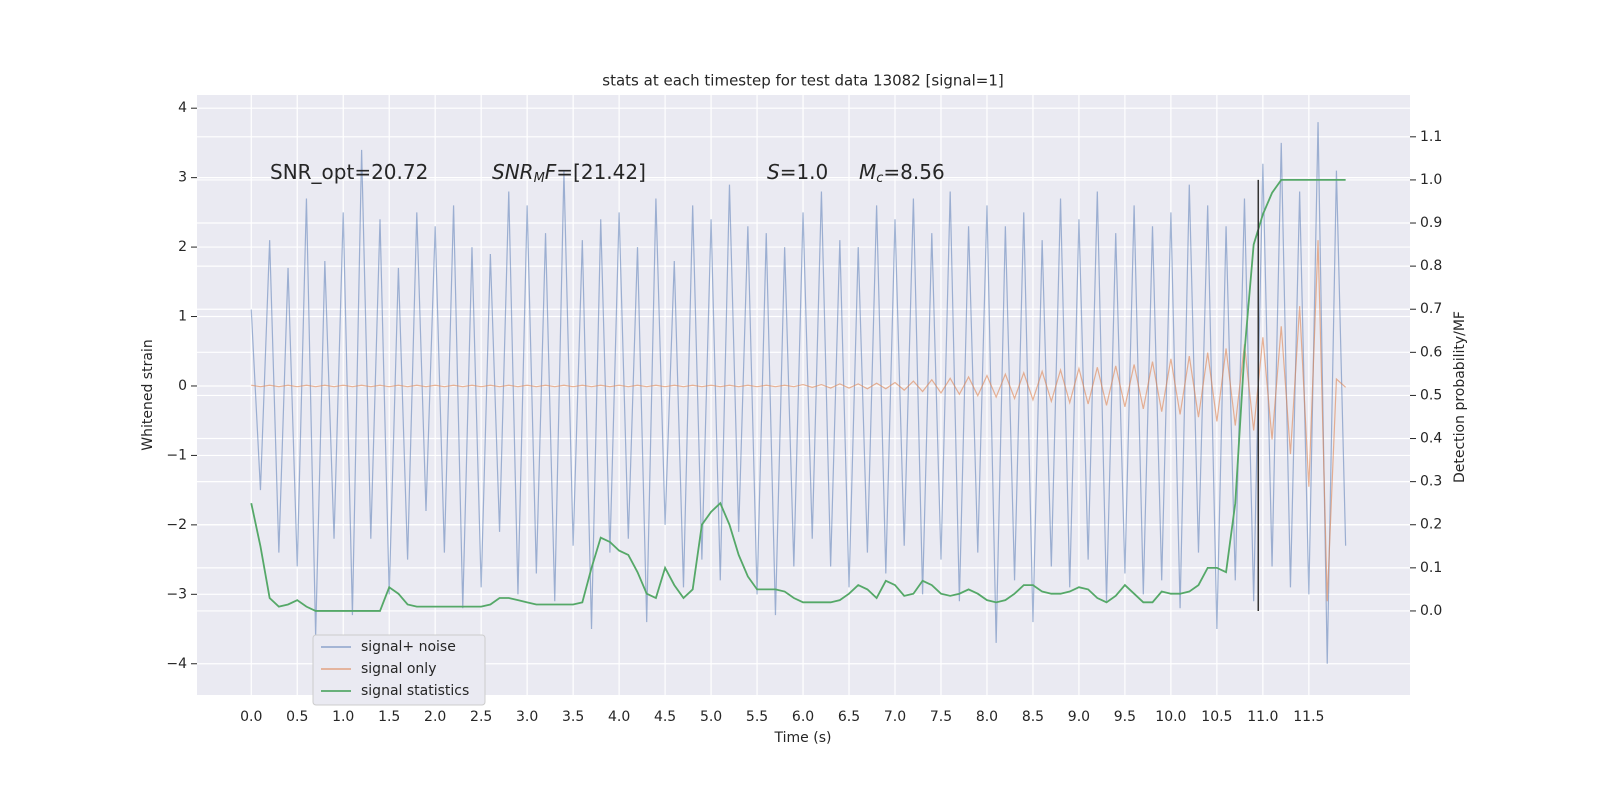 The image size is (1600, 800). Describe the element at coordinates (182, 108) in the screenshot. I see `y-tick-label: 4` at that location.